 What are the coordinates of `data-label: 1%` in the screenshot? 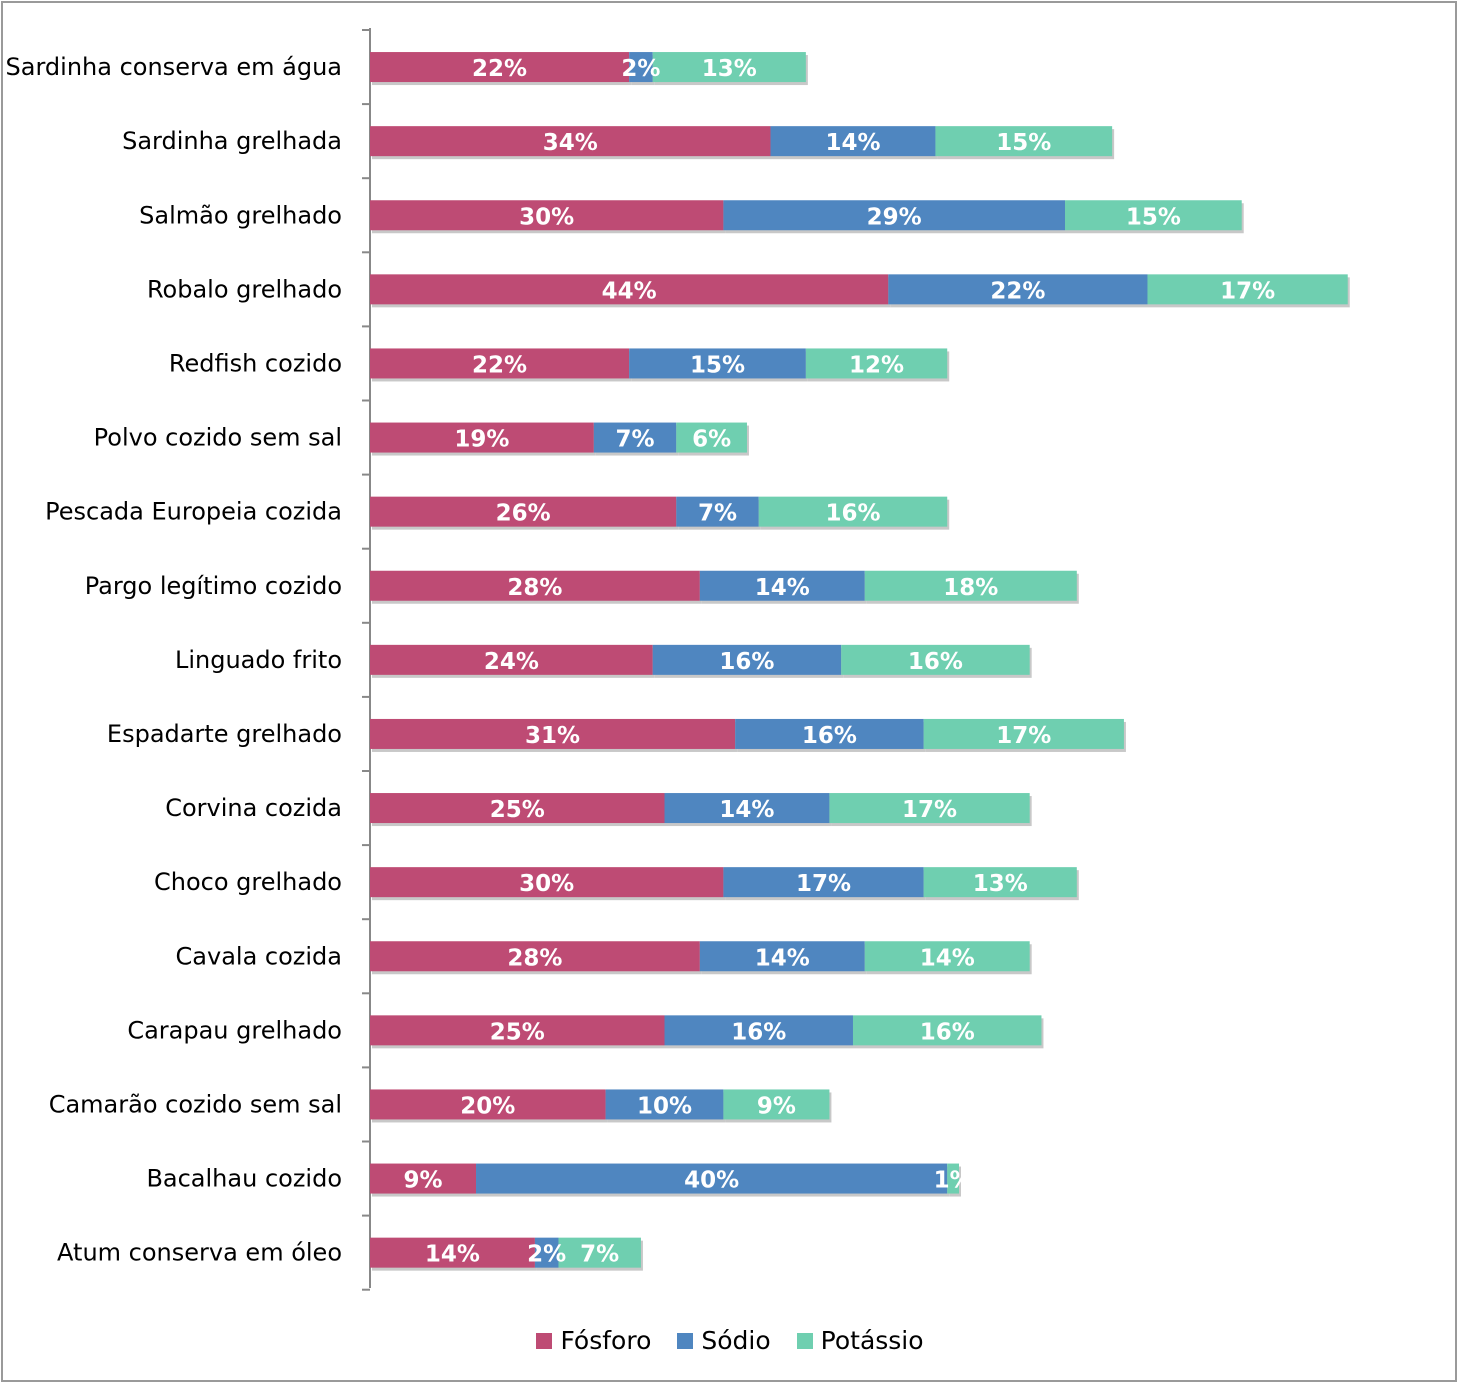 It's located at (953, 1181).